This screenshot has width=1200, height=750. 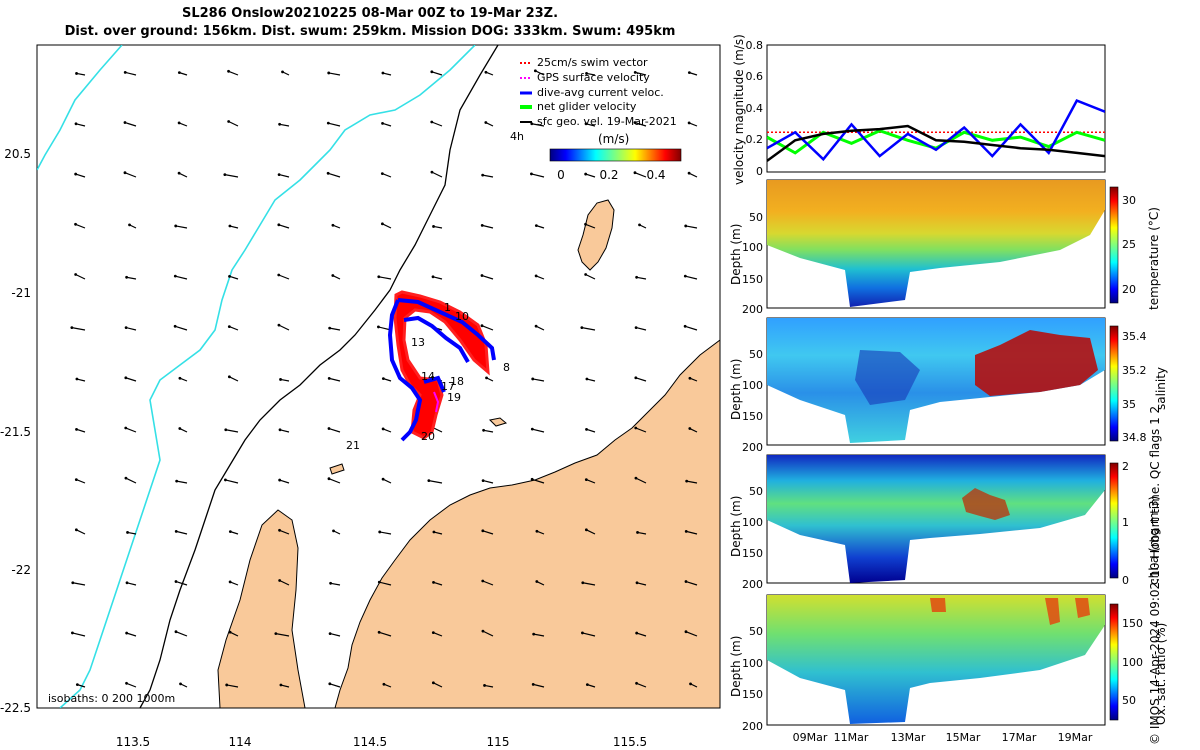 What do you see at coordinates (936, 143) in the screenshot?
I see `series-net-glider` at bounding box center [936, 143].